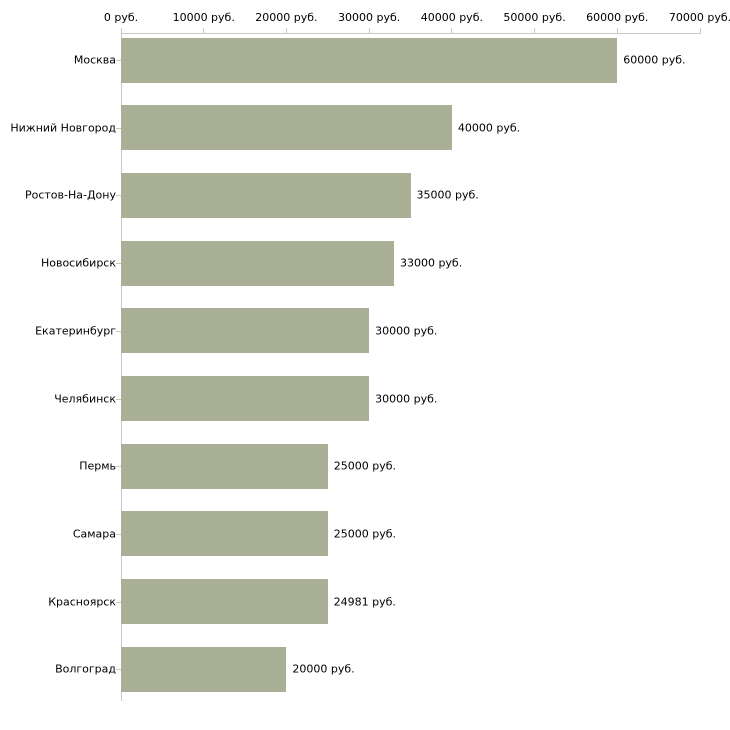 The height and width of the screenshot is (730, 730). I want to click on category-label: Ростов-На-Дону, so click(70, 195).